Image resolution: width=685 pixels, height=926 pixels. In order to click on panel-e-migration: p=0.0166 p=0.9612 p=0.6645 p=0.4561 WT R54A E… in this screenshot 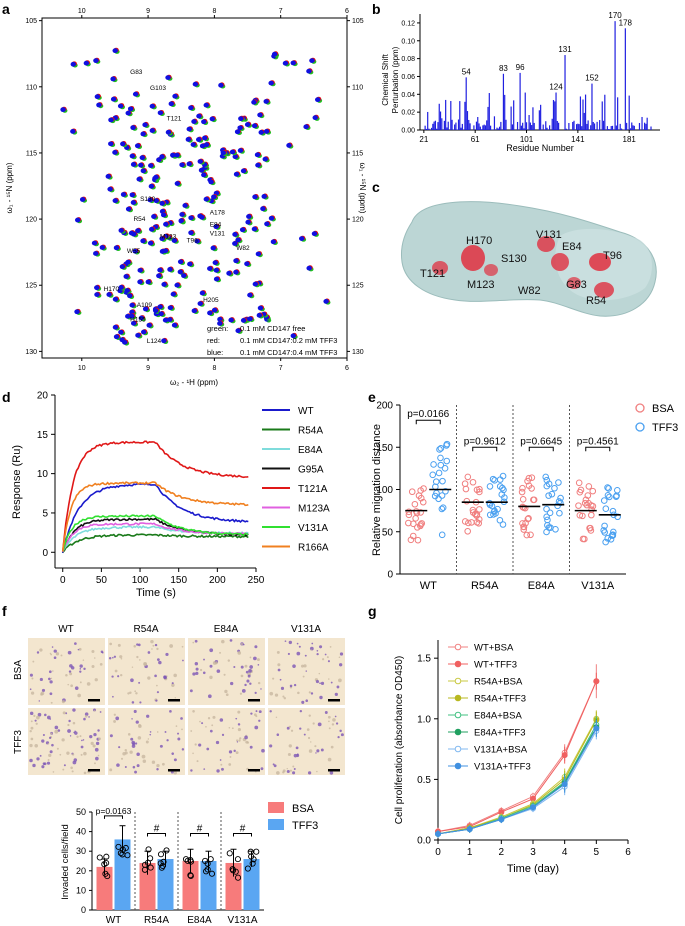, I will do `click(524, 497)`.